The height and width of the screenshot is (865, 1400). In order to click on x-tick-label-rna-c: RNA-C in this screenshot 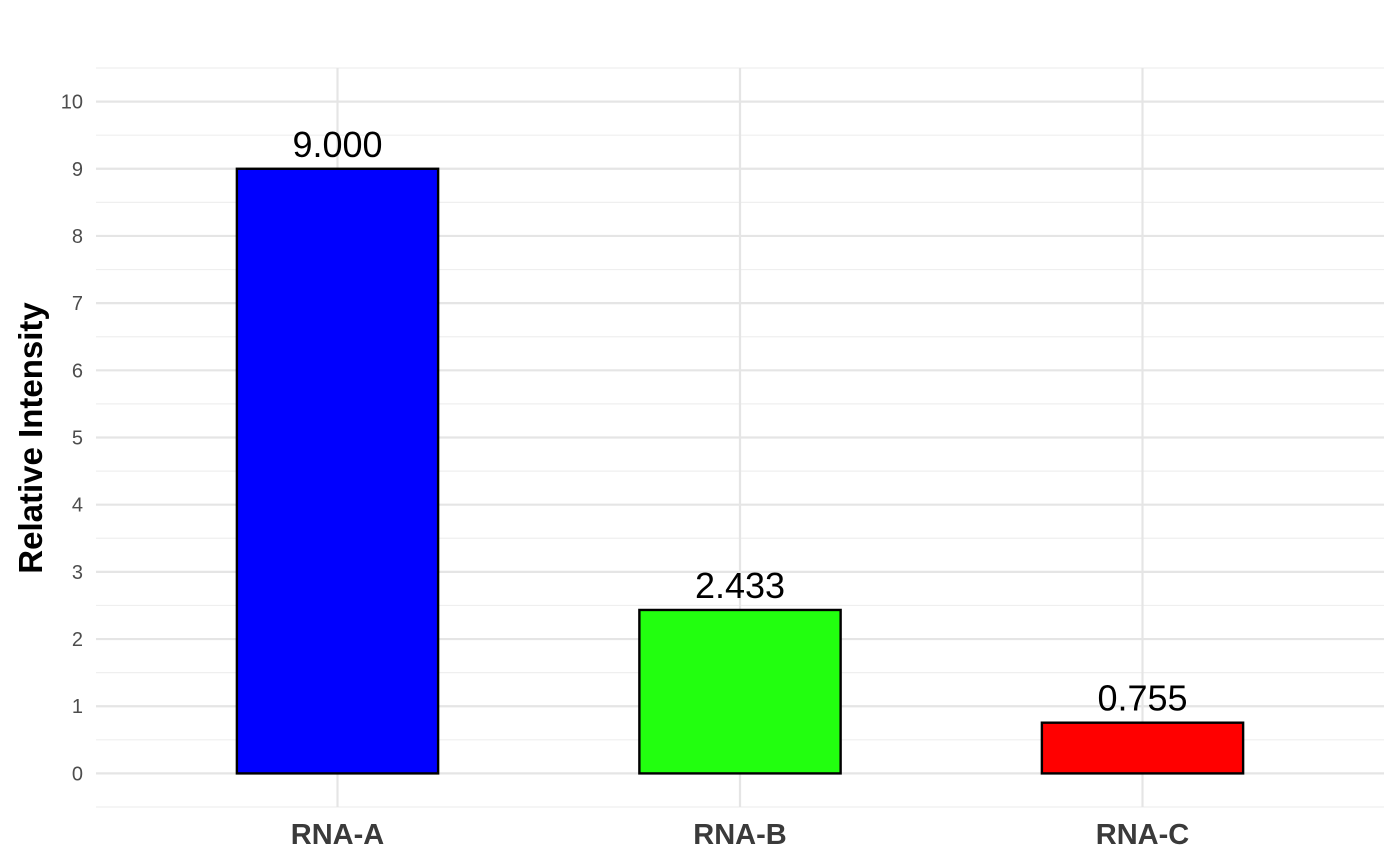, I will do `click(1142, 835)`.